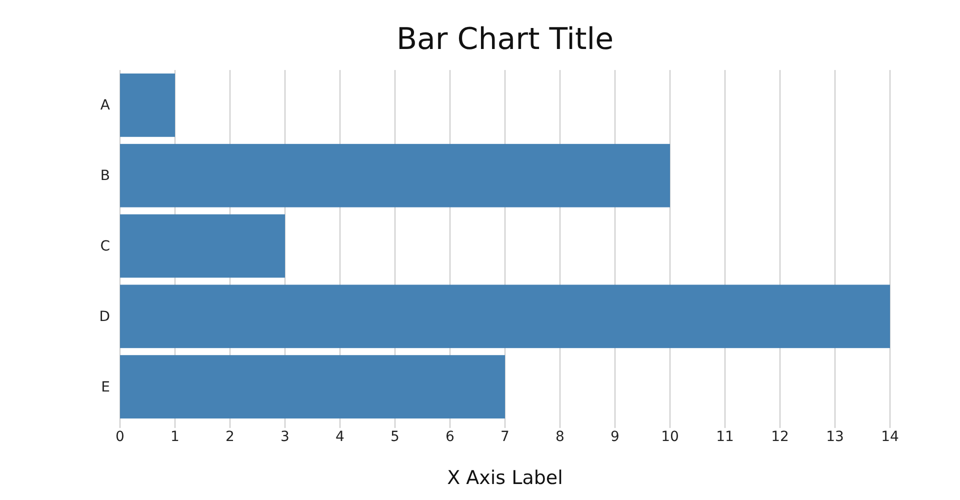 The width and height of the screenshot is (960, 500). I want to click on y-tick-label: A, so click(105, 106).